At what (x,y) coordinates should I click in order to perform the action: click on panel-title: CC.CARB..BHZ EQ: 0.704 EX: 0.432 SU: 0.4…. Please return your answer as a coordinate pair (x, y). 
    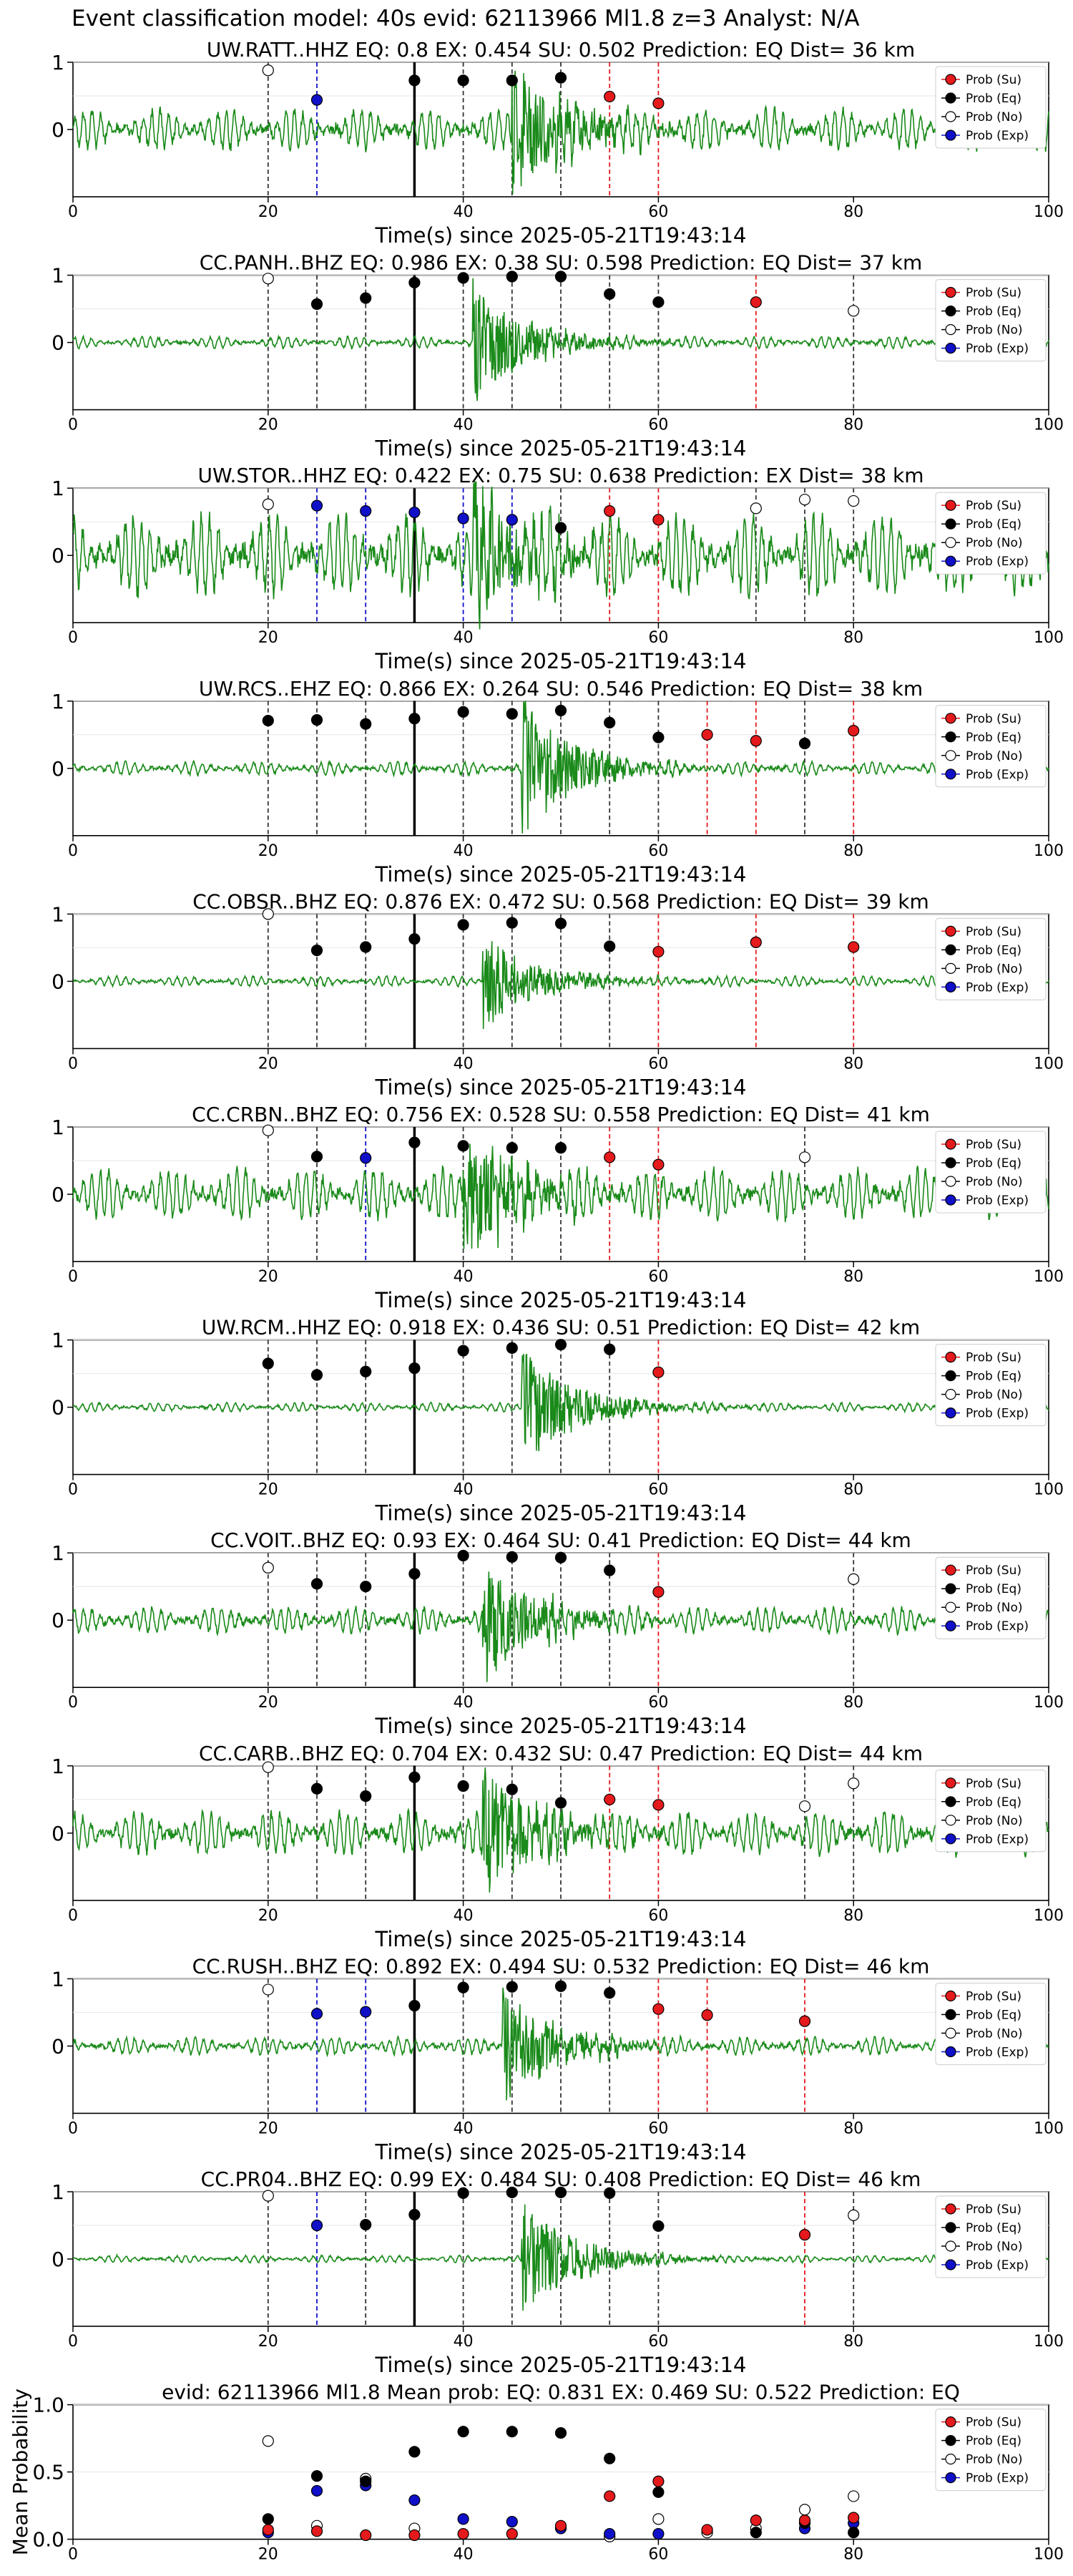
    Looking at the image, I should click on (561, 1753).